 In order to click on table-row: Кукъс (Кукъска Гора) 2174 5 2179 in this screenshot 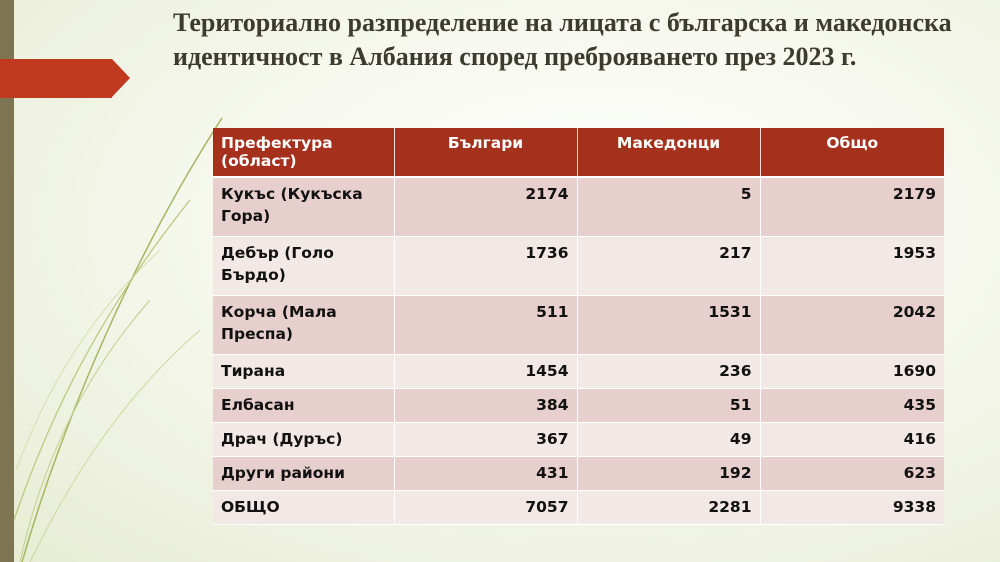, I will do `click(578, 207)`.